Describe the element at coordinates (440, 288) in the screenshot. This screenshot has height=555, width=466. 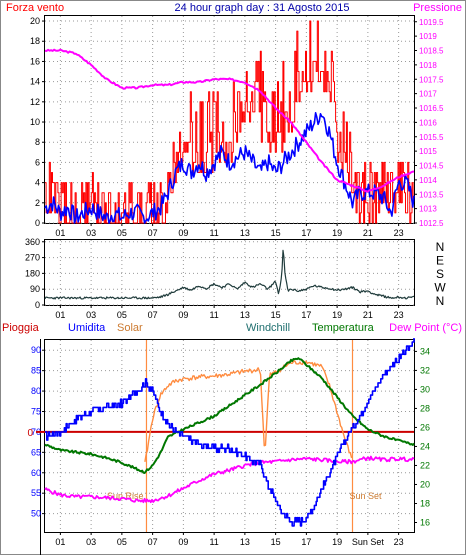
I see `compass-label: W` at that location.